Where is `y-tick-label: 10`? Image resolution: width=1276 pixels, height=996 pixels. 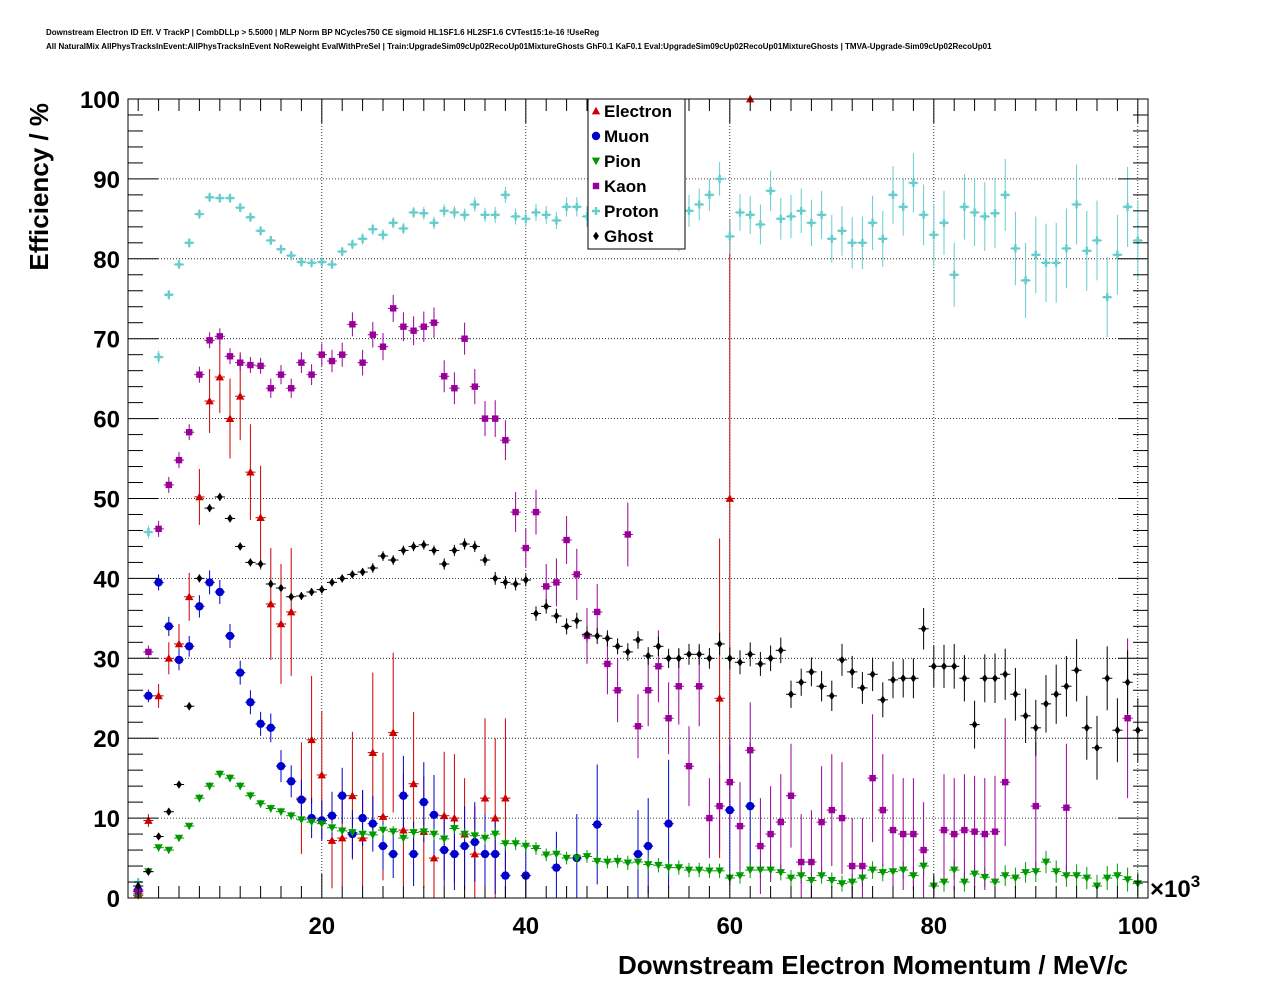 y-tick-label: 10 is located at coordinates (106, 819).